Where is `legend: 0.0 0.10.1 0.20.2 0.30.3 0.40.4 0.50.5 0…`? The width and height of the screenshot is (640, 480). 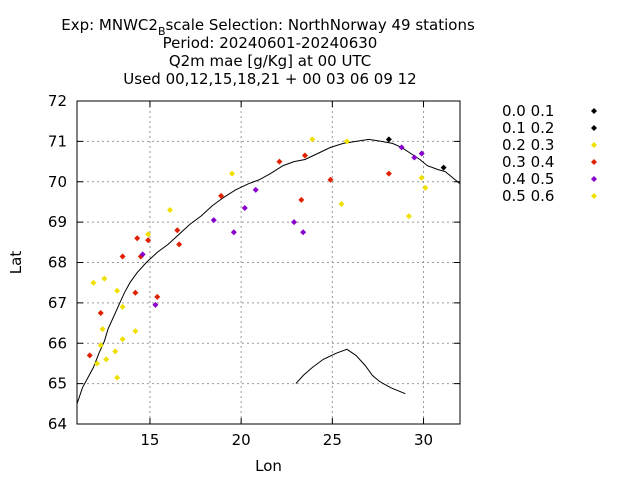 legend: 0.0 0.10.1 0.20.2 0.30.3 0.40.4 0.50.5 0… is located at coordinates (549, 153).